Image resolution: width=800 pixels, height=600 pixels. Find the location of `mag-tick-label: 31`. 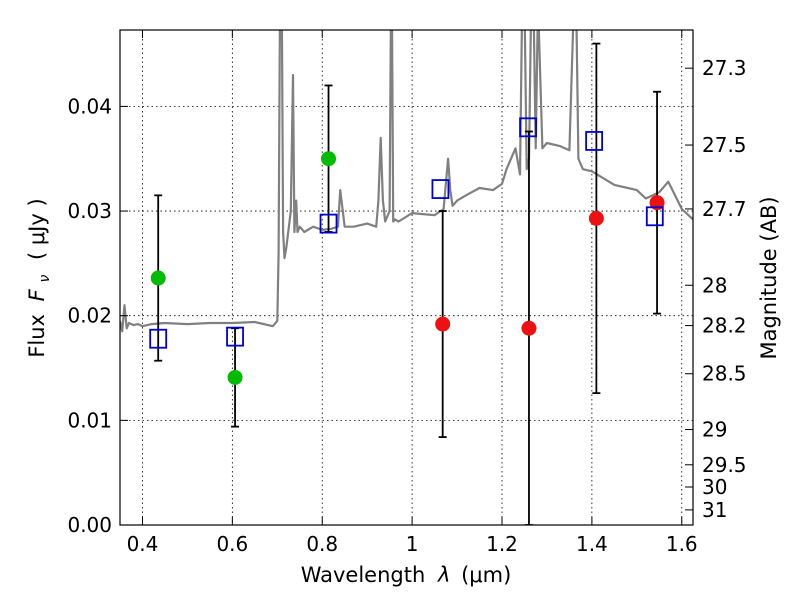

mag-tick-label: 31 is located at coordinates (714, 510).